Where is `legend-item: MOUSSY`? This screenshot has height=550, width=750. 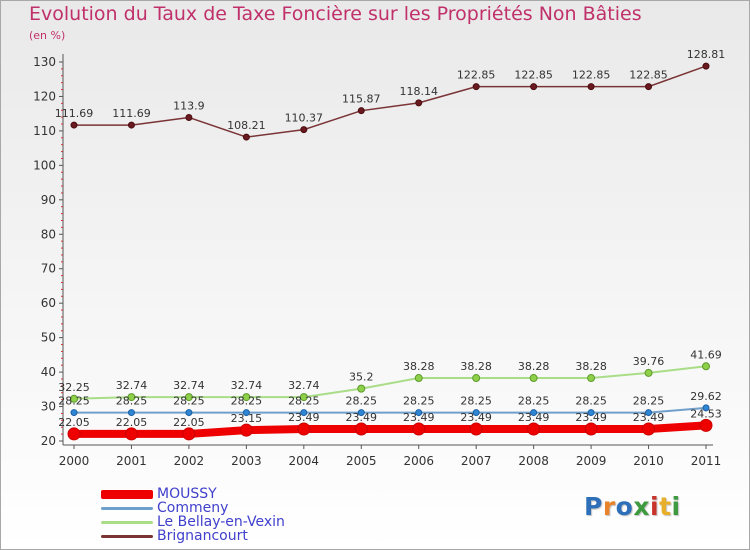
legend-item: MOUSSY is located at coordinates (159, 494).